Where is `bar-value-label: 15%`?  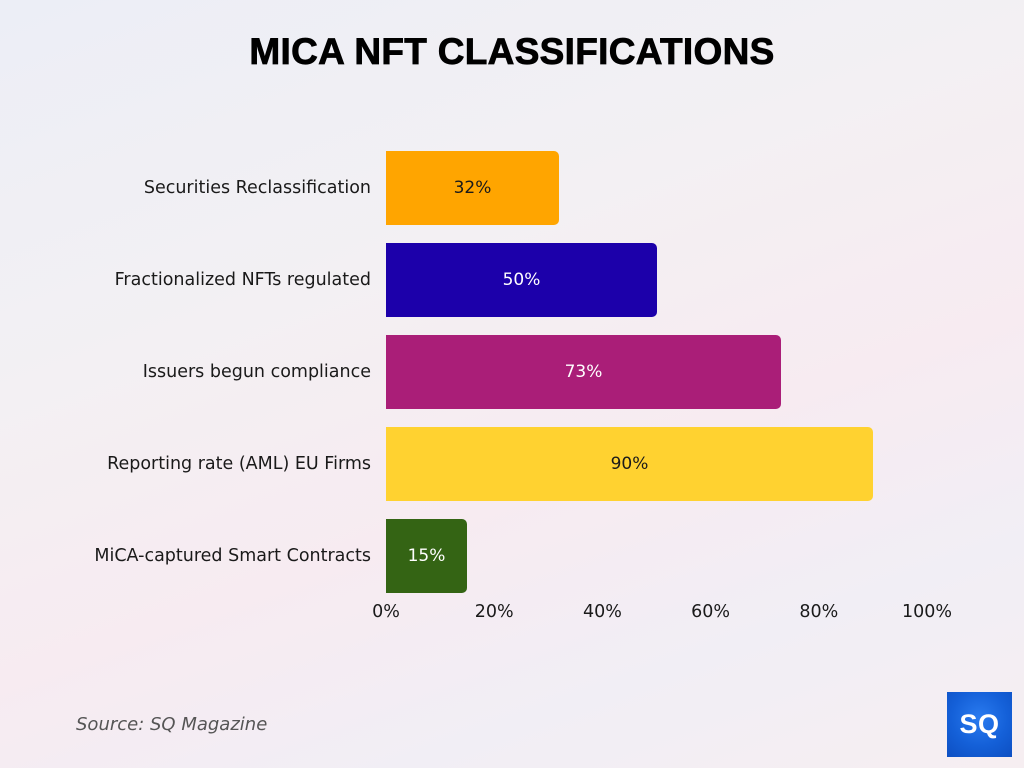
bar-value-label: 15% is located at coordinates (426, 556).